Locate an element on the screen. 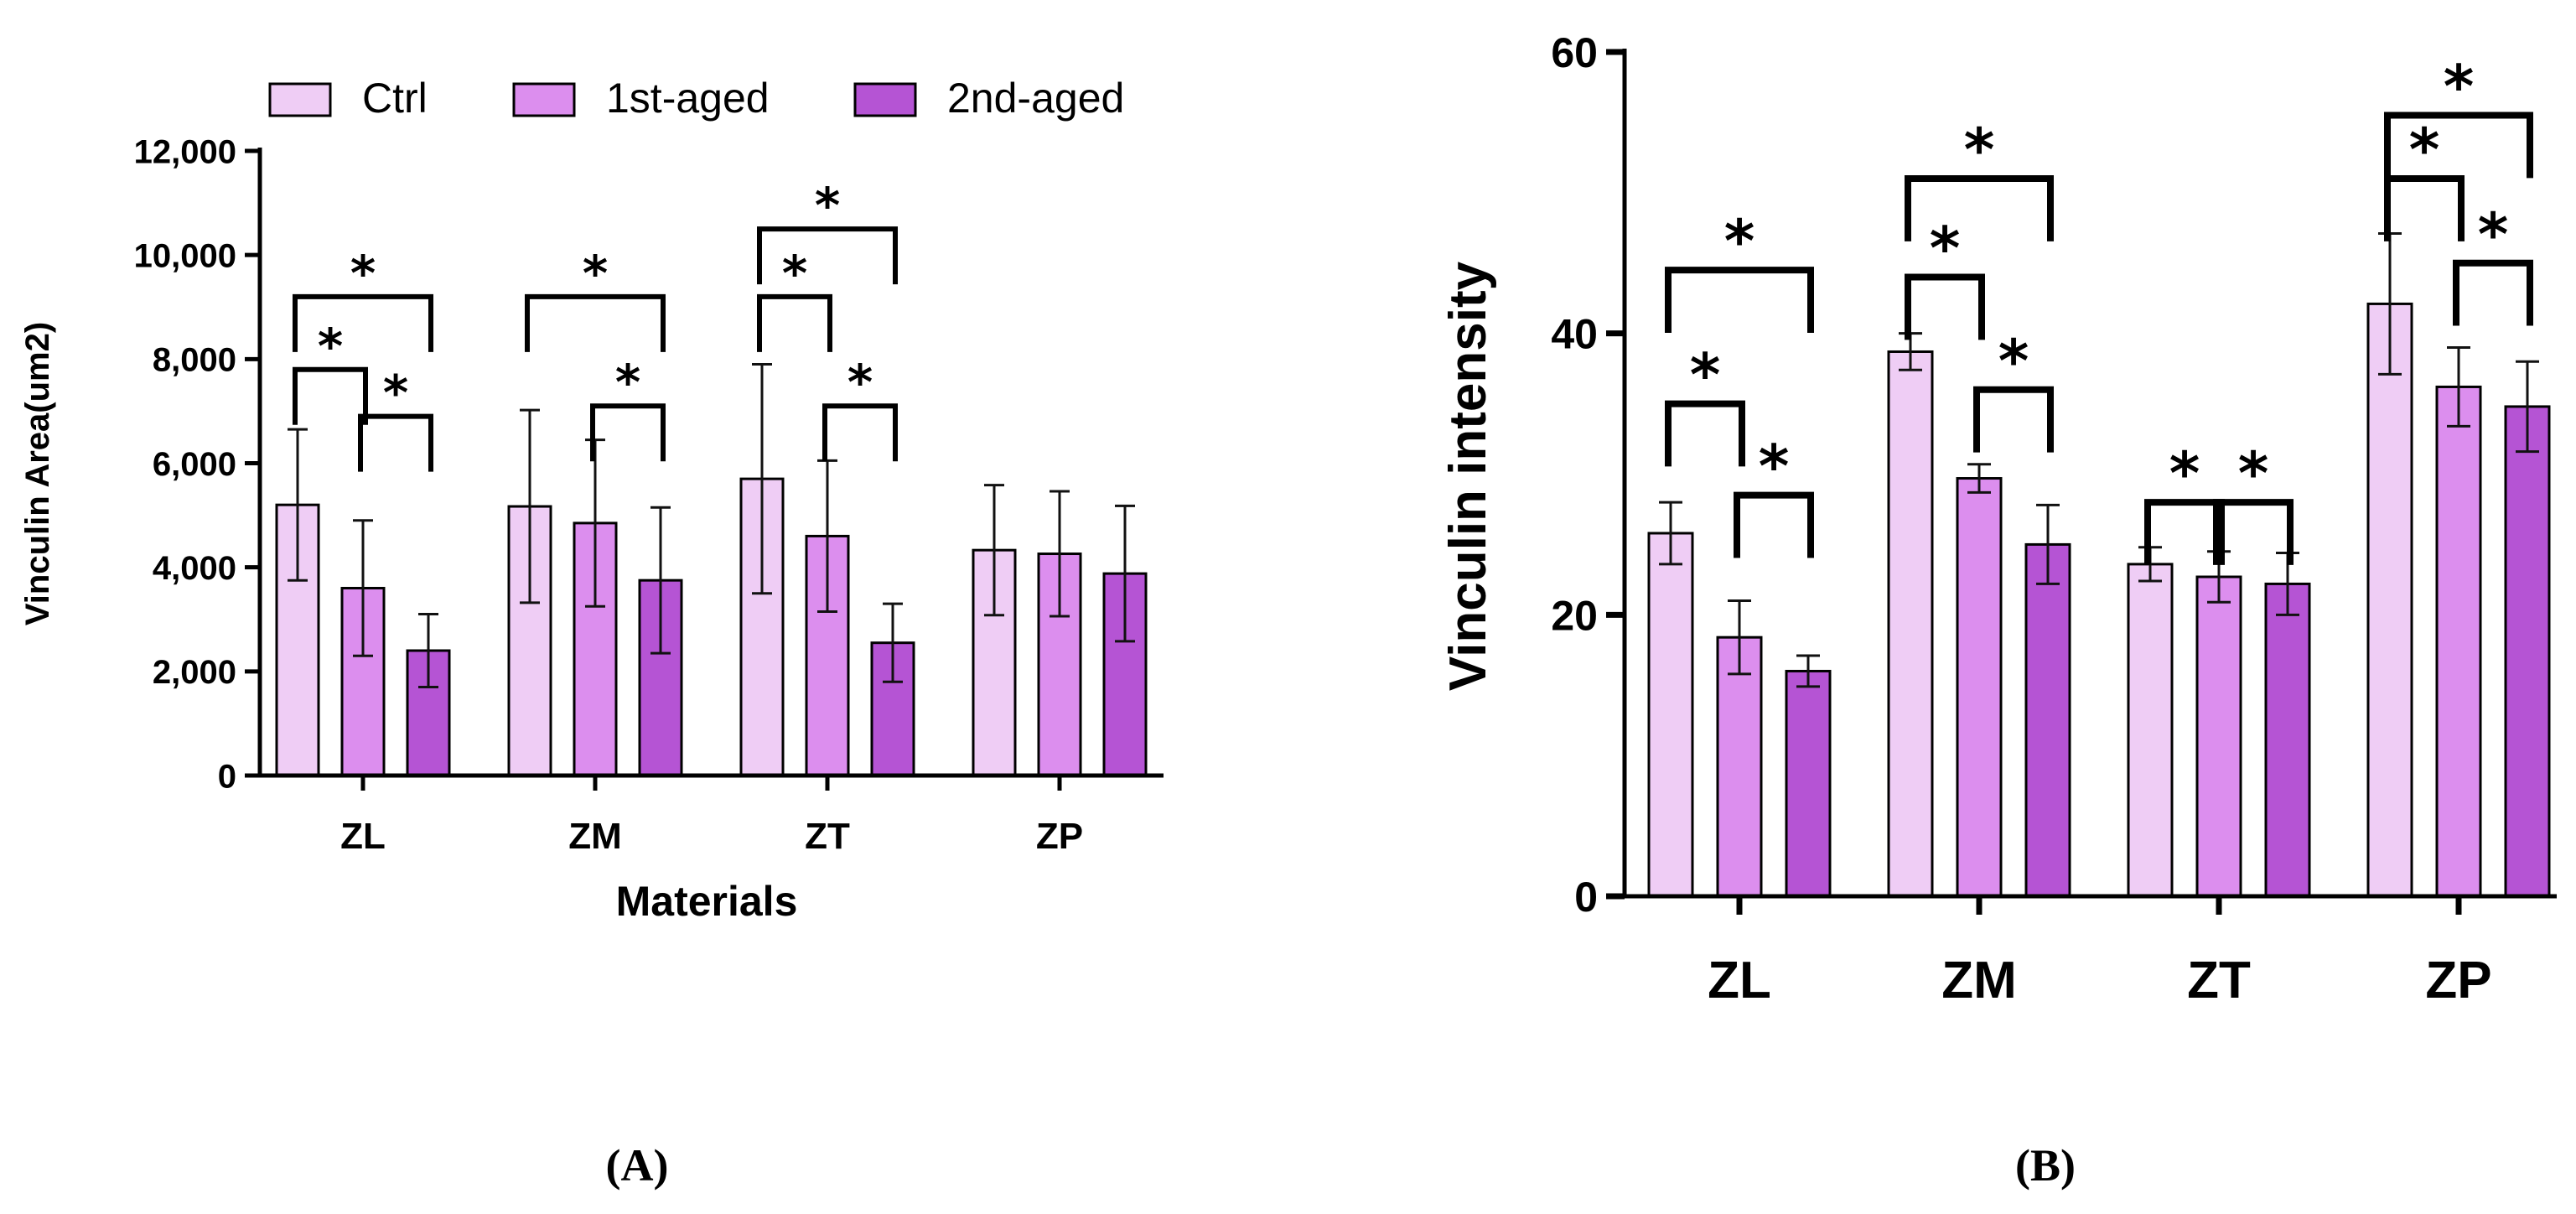 This screenshot has width=2576, height=1214. bar-2nd-aged-zp is located at coordinates (2527, 651).